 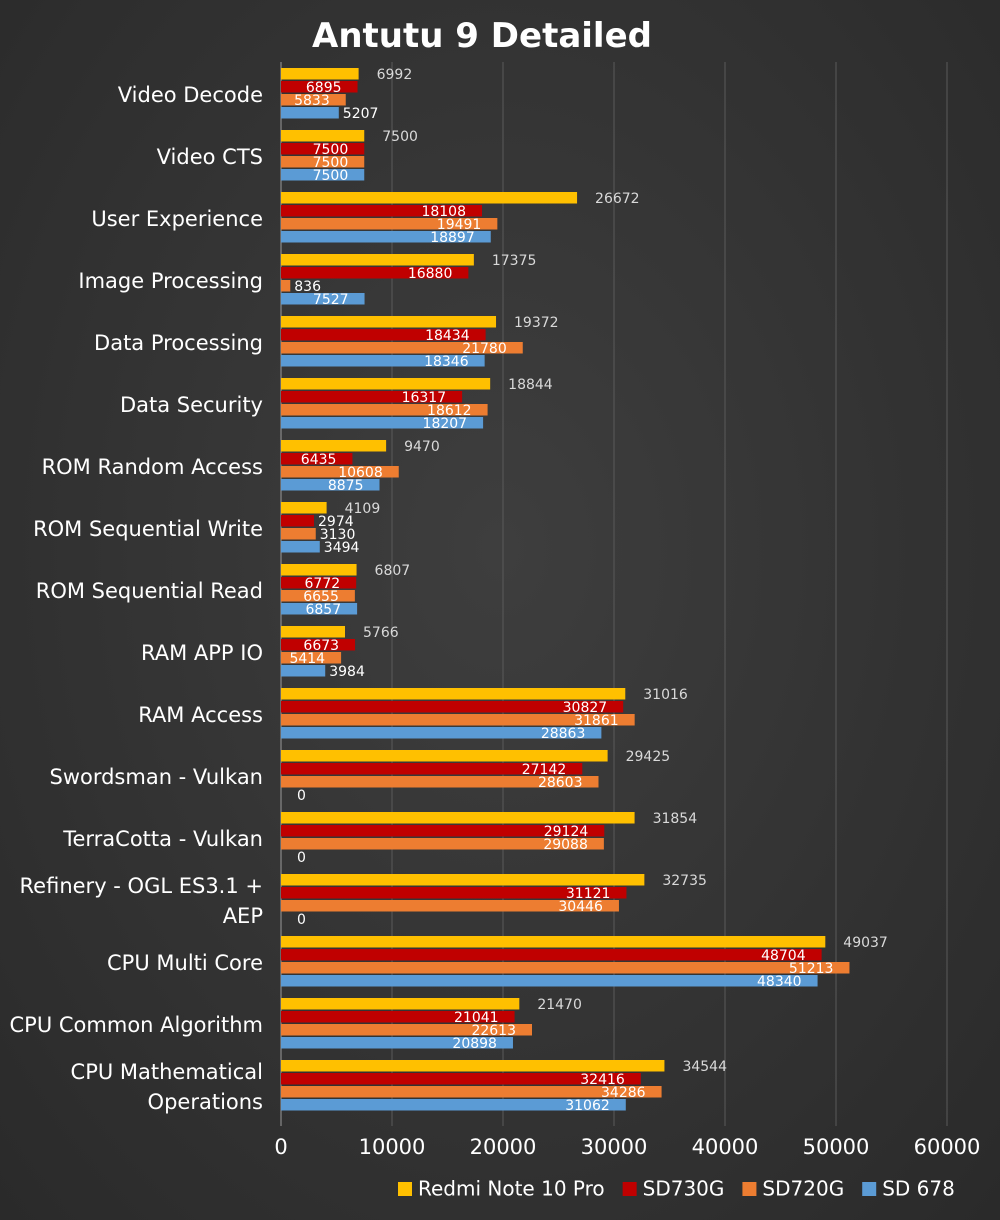 I want to click on category-label: Swordsman - Vulkan, so click(x=156, y=777).